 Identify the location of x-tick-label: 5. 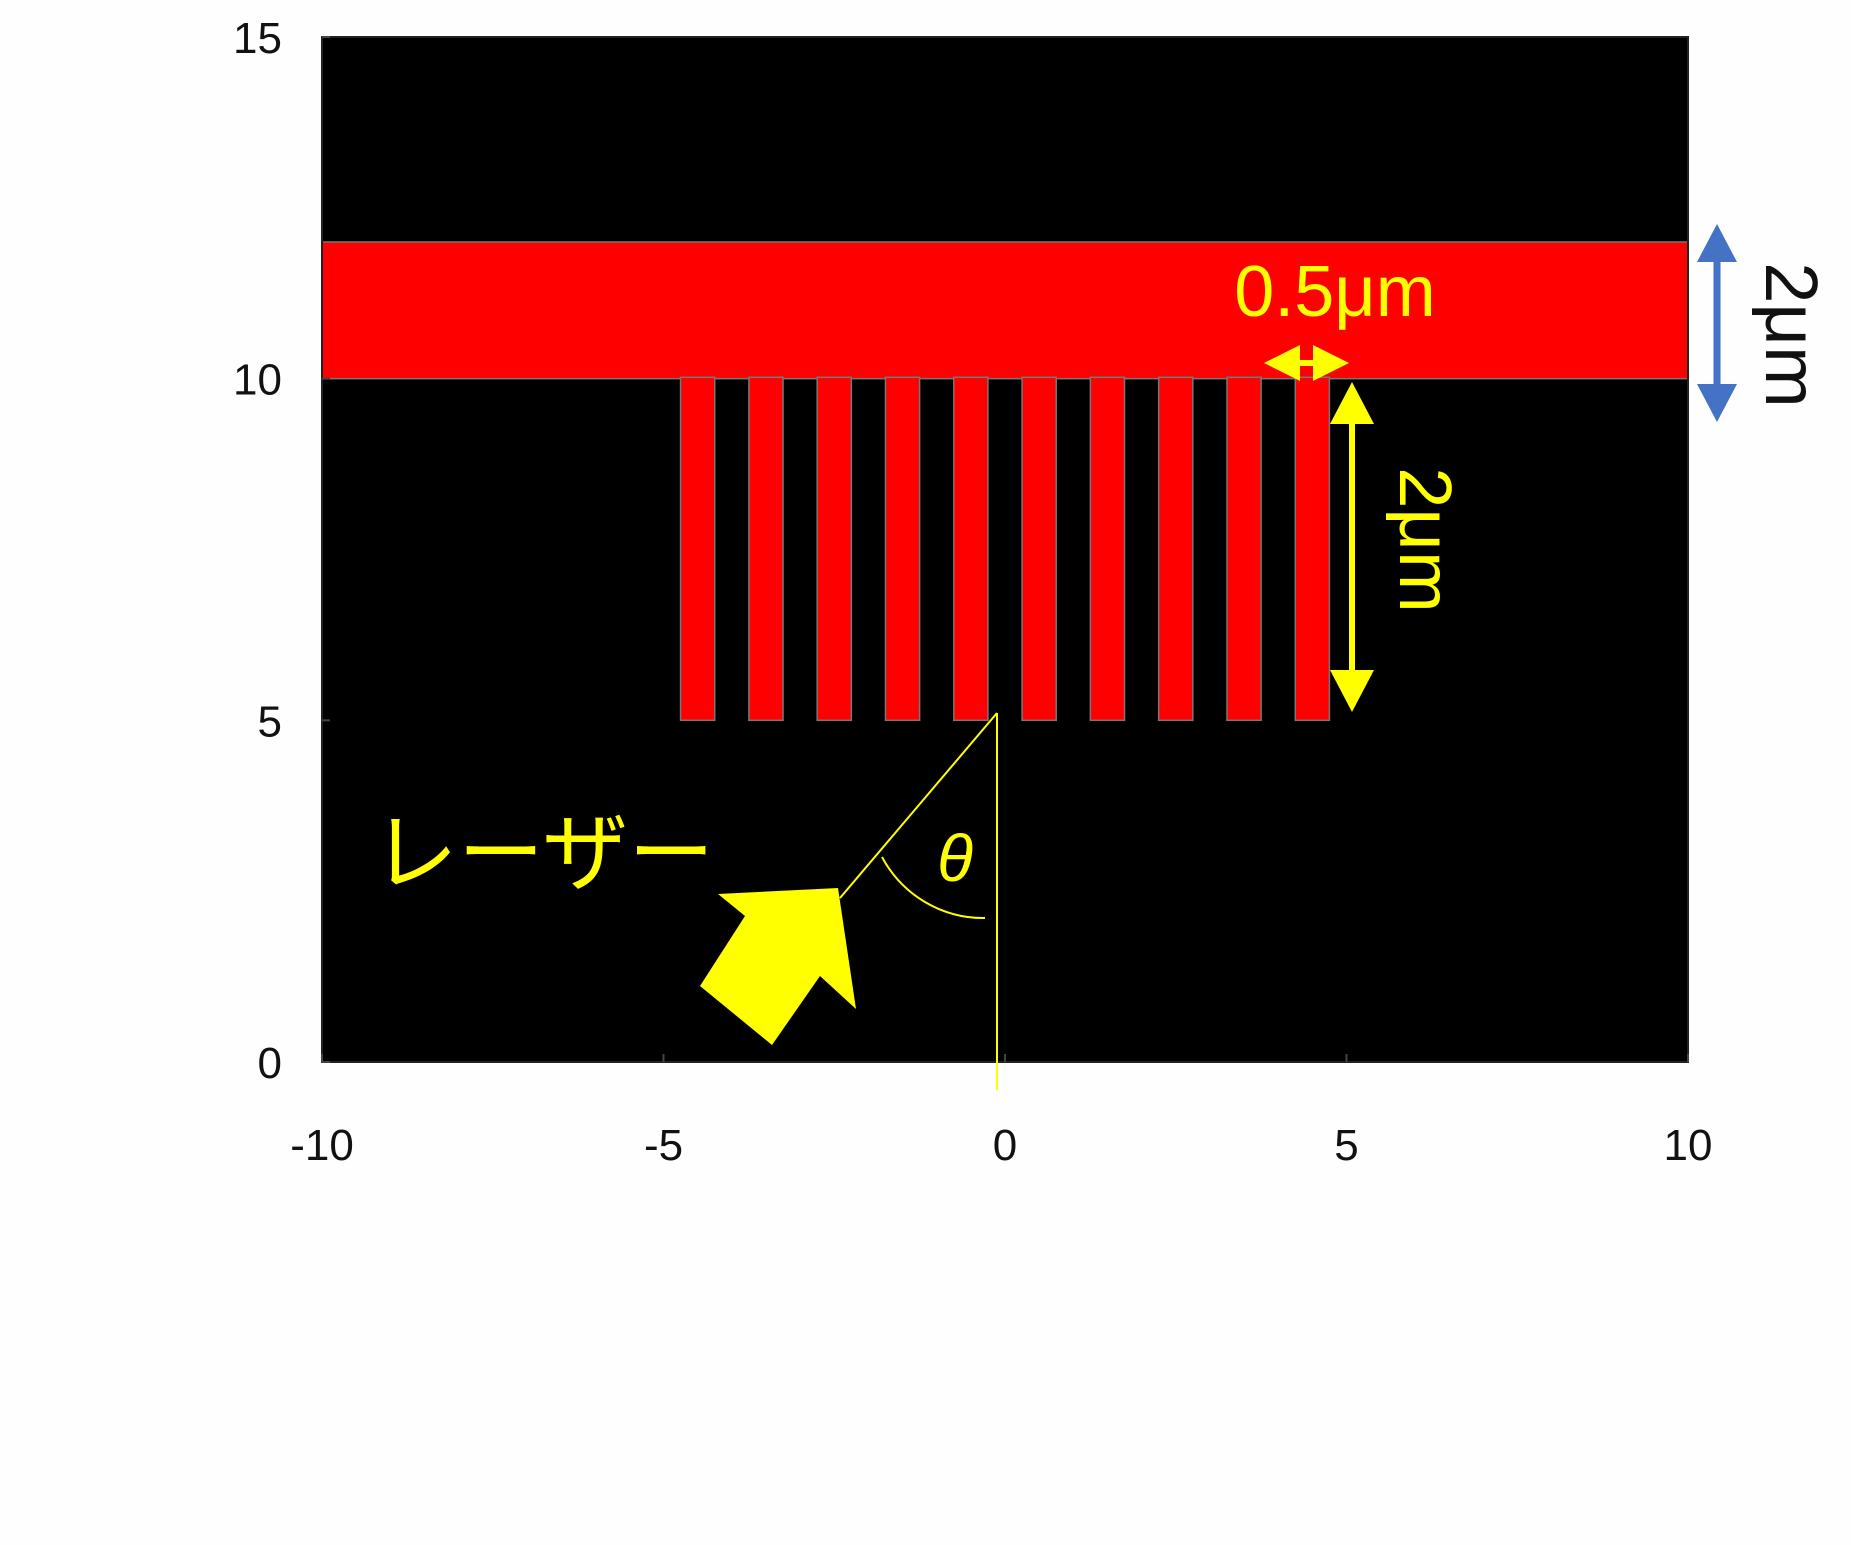
(1346, 1145).